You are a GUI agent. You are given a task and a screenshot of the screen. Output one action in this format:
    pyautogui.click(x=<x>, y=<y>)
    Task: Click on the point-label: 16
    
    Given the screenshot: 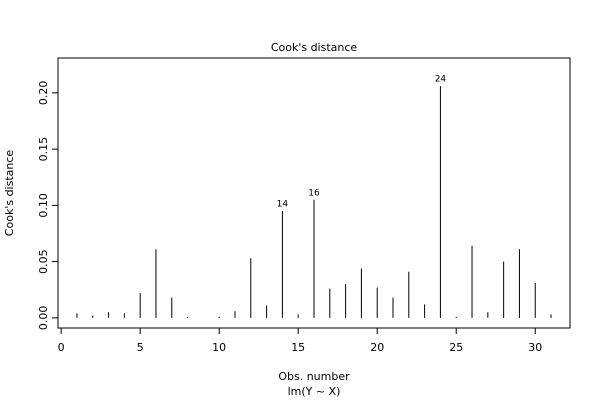 What is the action you would take?
    pyautogui.click(x=314, y=193)
    